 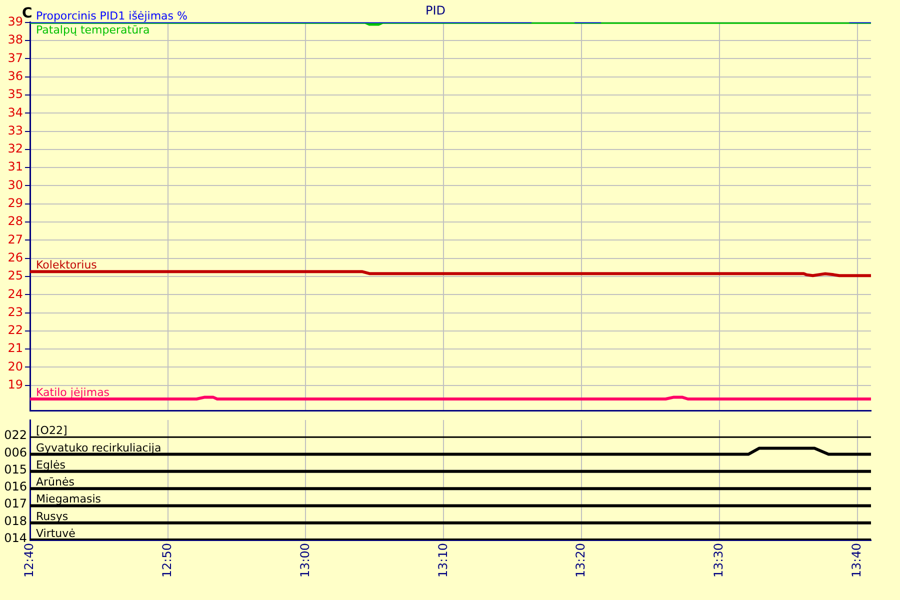 I want to click on series-label: Virtuvė, so click(x=56, y=533).